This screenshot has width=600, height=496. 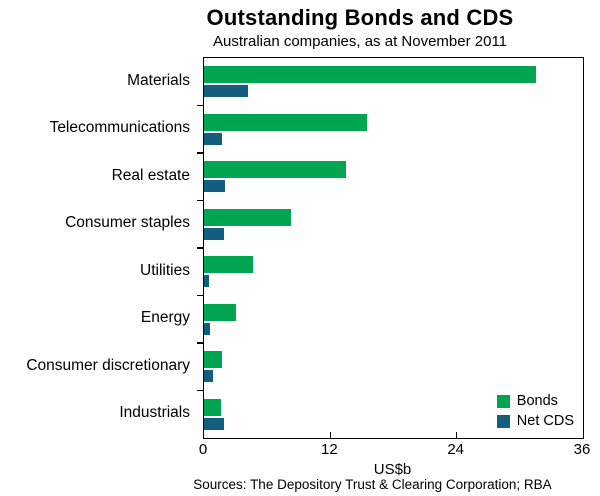 What do you see at coordinates (165, 270) in the screenshot?
I see `category-label: Utilities` at bounding box center [165, 270].